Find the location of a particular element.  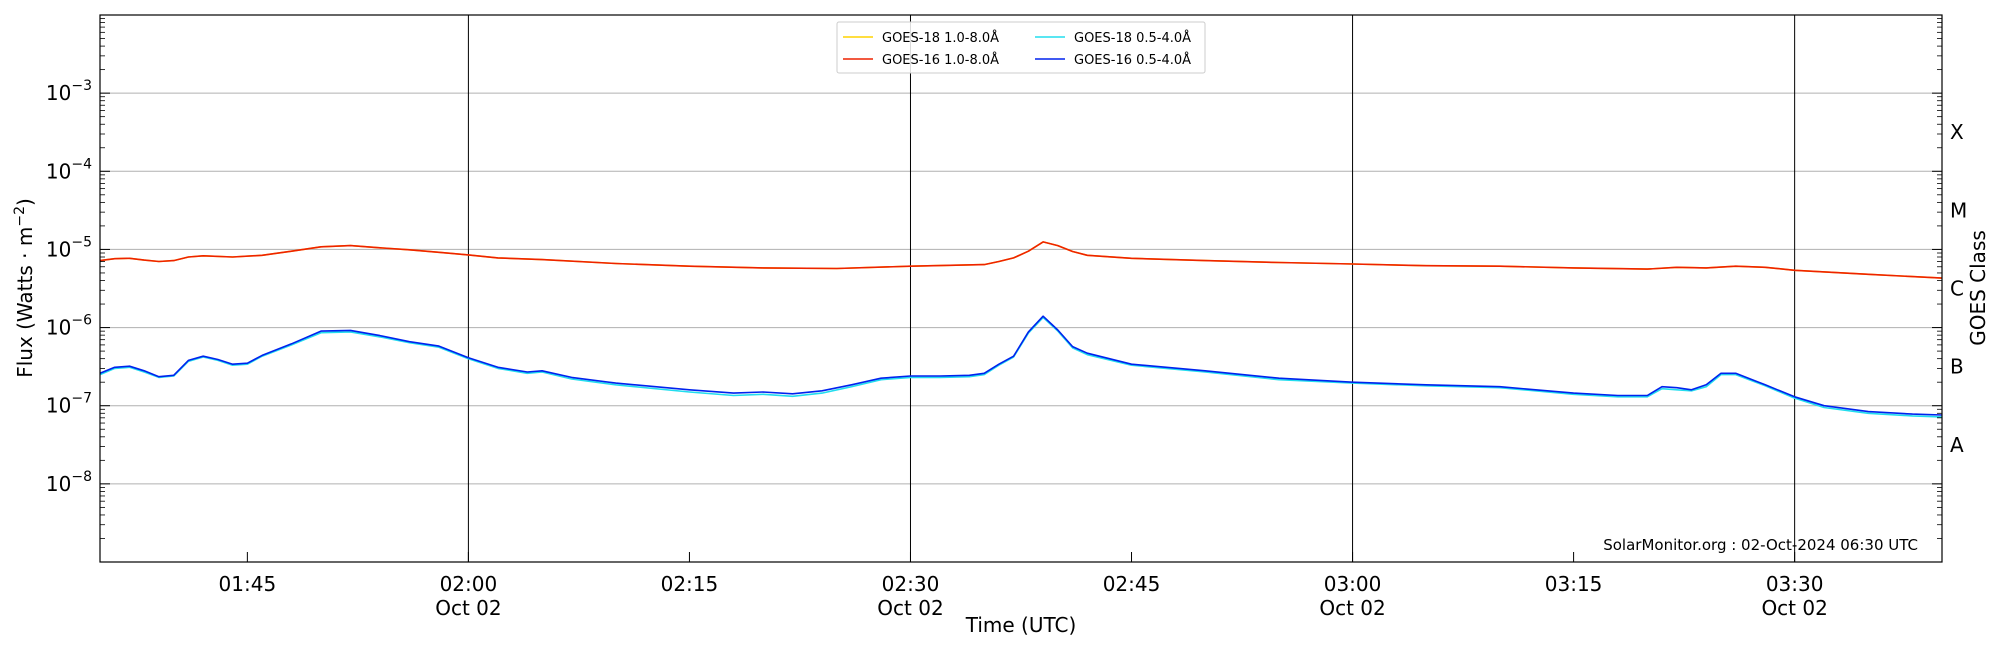

y-axis-title-exponent: −2 is located at coordinates (20, 216).